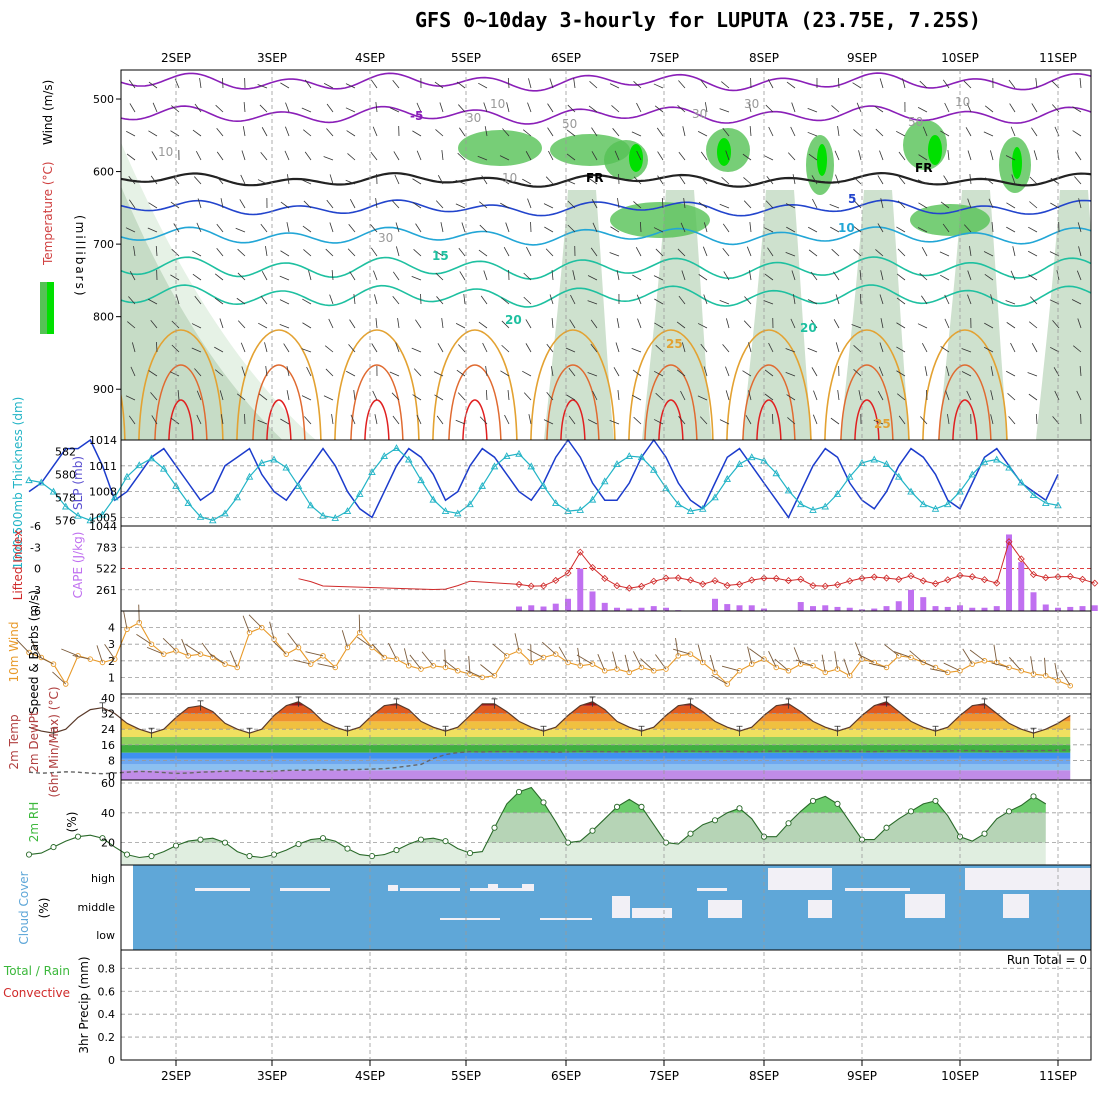 The height and width of the screenshot is (1100, 1100). I want to click on thickness-ylabel: 1000-500mb Thickness (dm), so click(18, 483).